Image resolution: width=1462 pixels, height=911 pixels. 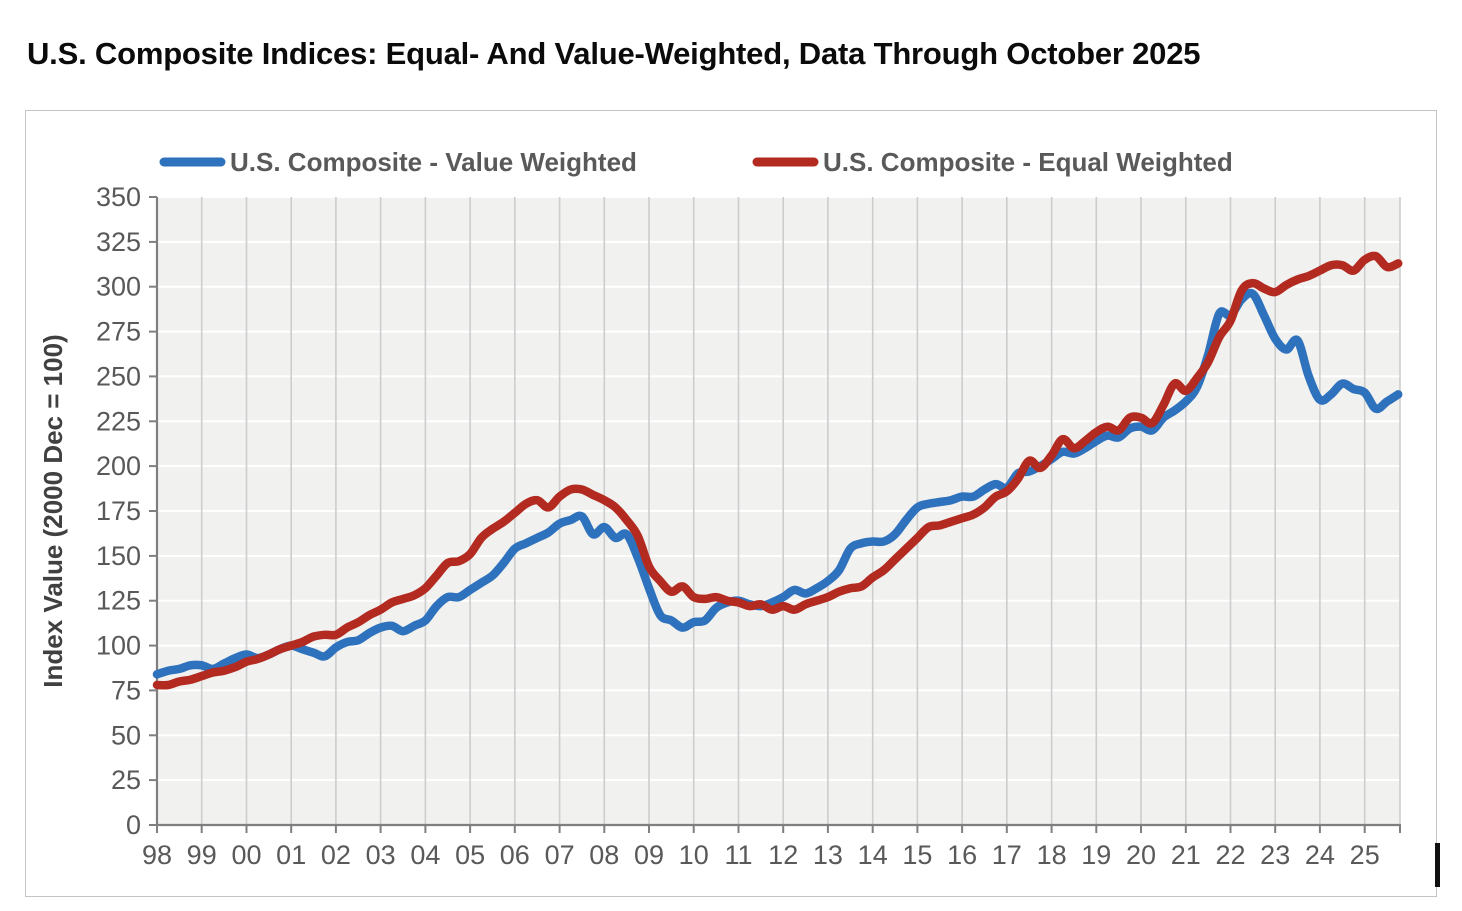 What do you see at coordinates (1007, 855) in the screenshot?
I see `x-tick-label: 17` at bounding box center [1007, 855].